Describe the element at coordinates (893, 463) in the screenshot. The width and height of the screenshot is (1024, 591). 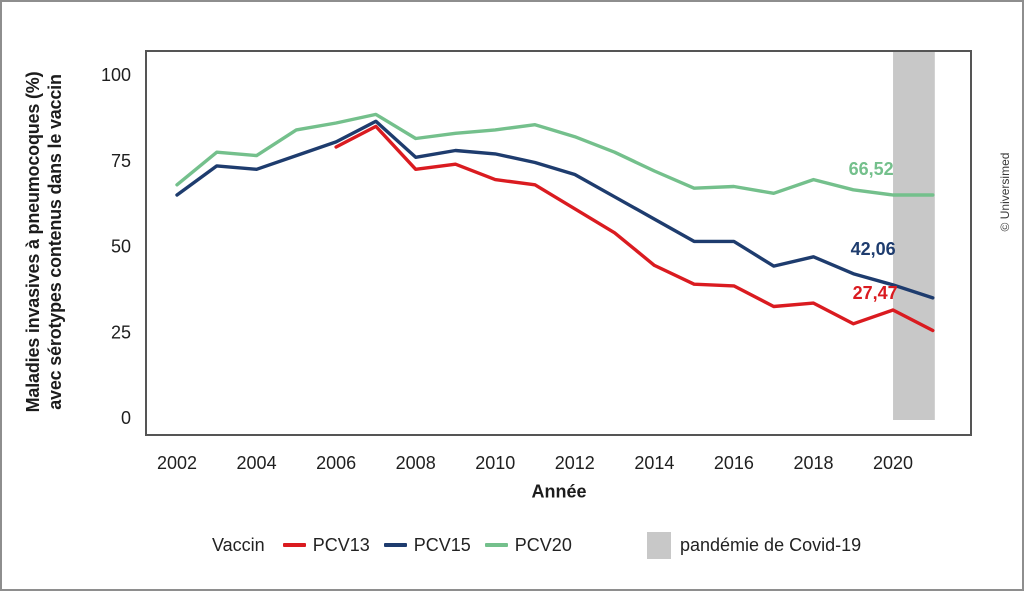
I see `x-tick-label-2020: 2020` at that location.